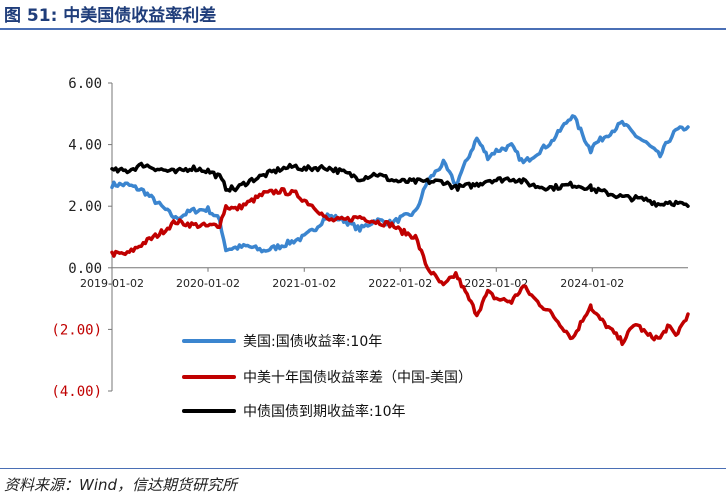  I want to click on y-tick-label: (2.00), so click(76, 330).